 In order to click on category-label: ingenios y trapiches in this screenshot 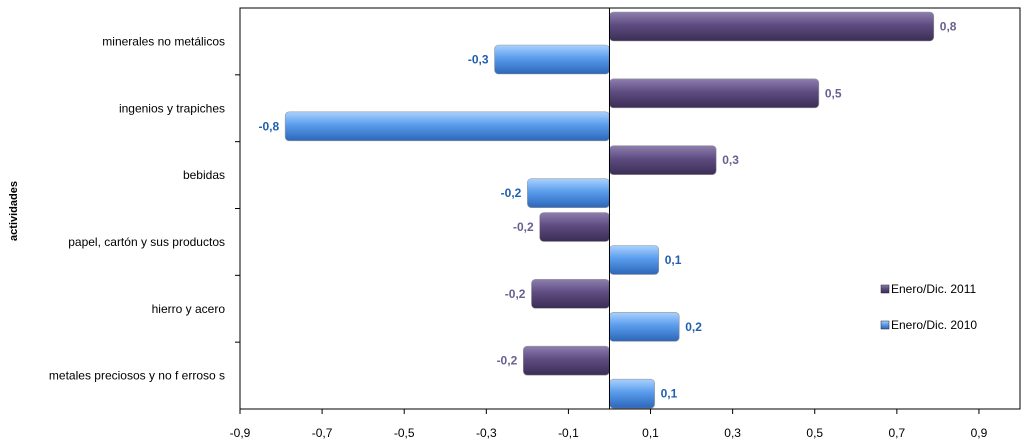, I will do `click(172, 108)`.